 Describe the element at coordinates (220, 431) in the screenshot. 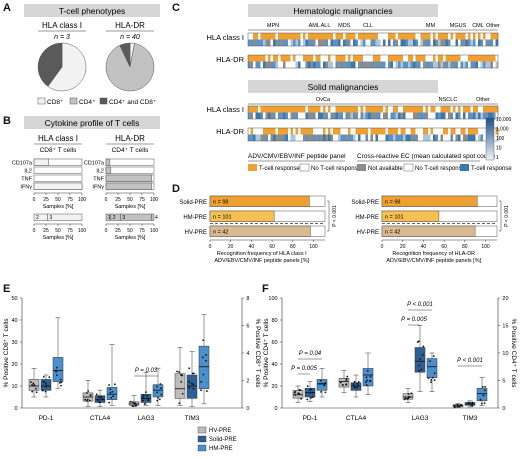

I see `e-legend-label: HV-PRE` at that location.